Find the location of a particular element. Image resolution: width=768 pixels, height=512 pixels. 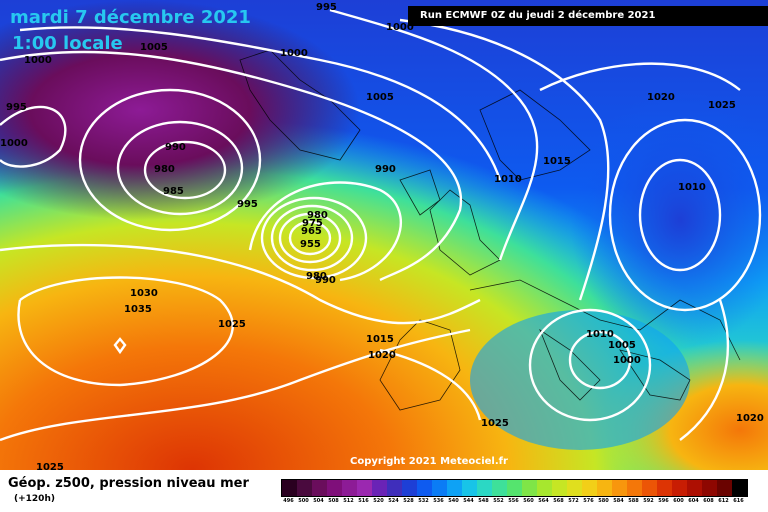

scale-label: 524 is located at coordinates (393, 501).